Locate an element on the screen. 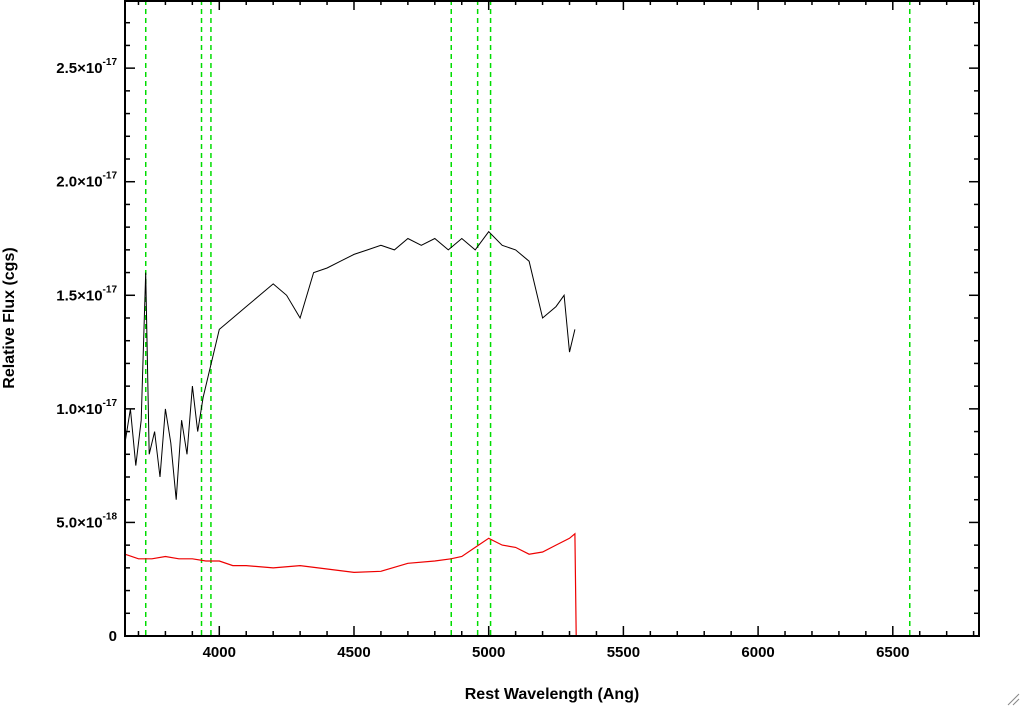  error-series-line is located at coordinates (551, 584).